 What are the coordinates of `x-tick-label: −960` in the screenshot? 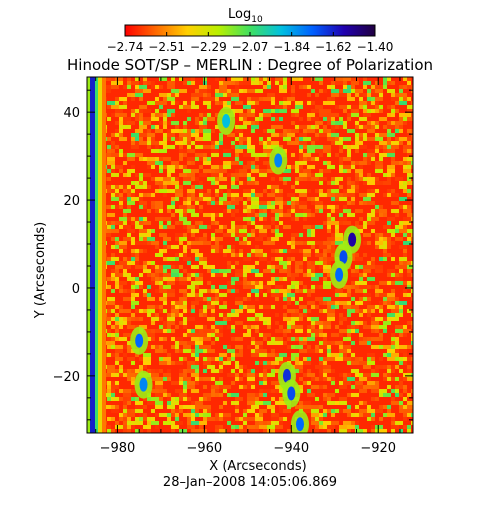 It's located at (205, 448).